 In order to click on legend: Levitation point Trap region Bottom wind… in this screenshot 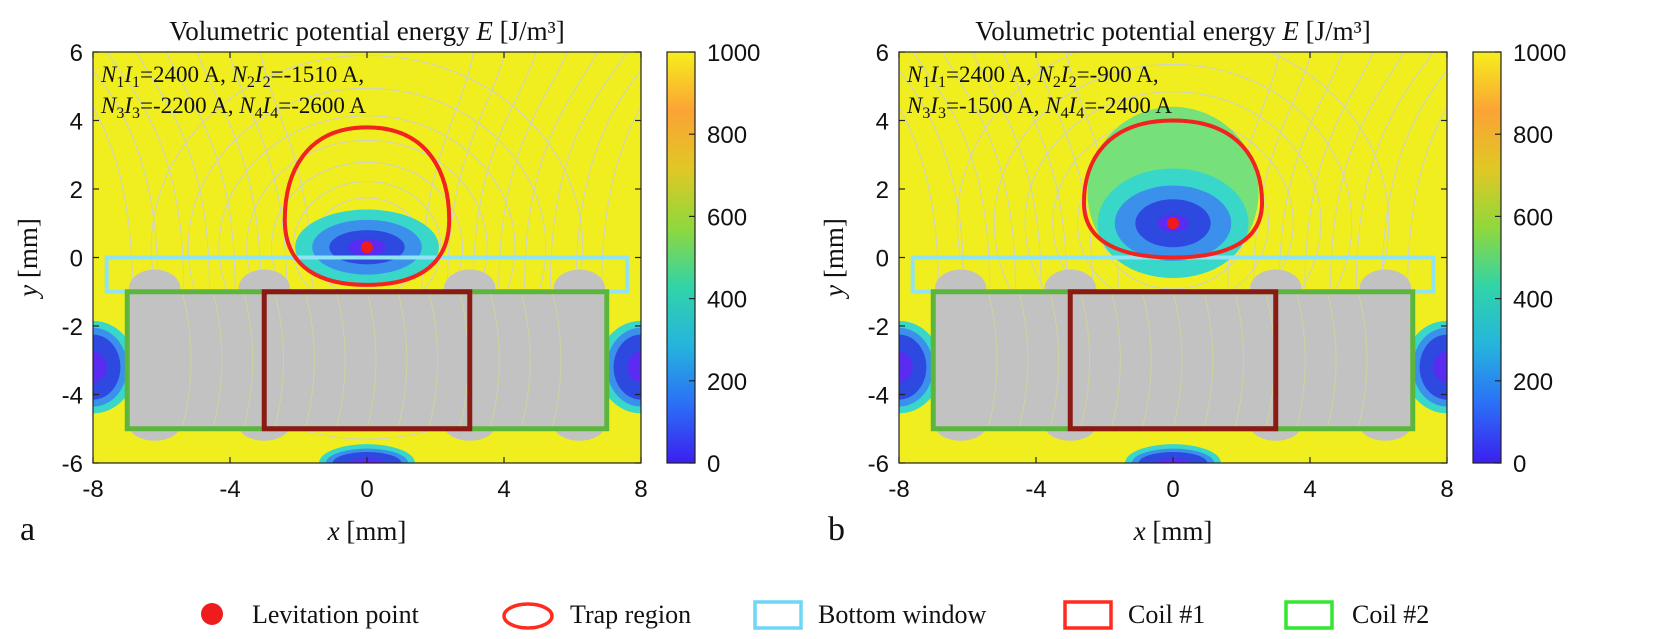, I will do `click(815, 615)`.